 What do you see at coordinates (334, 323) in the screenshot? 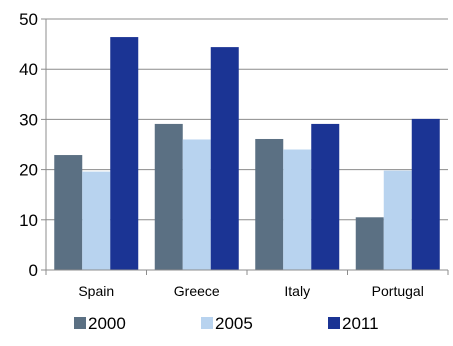
I see `legend-swatch-2011` at bounding box center [334, 323].